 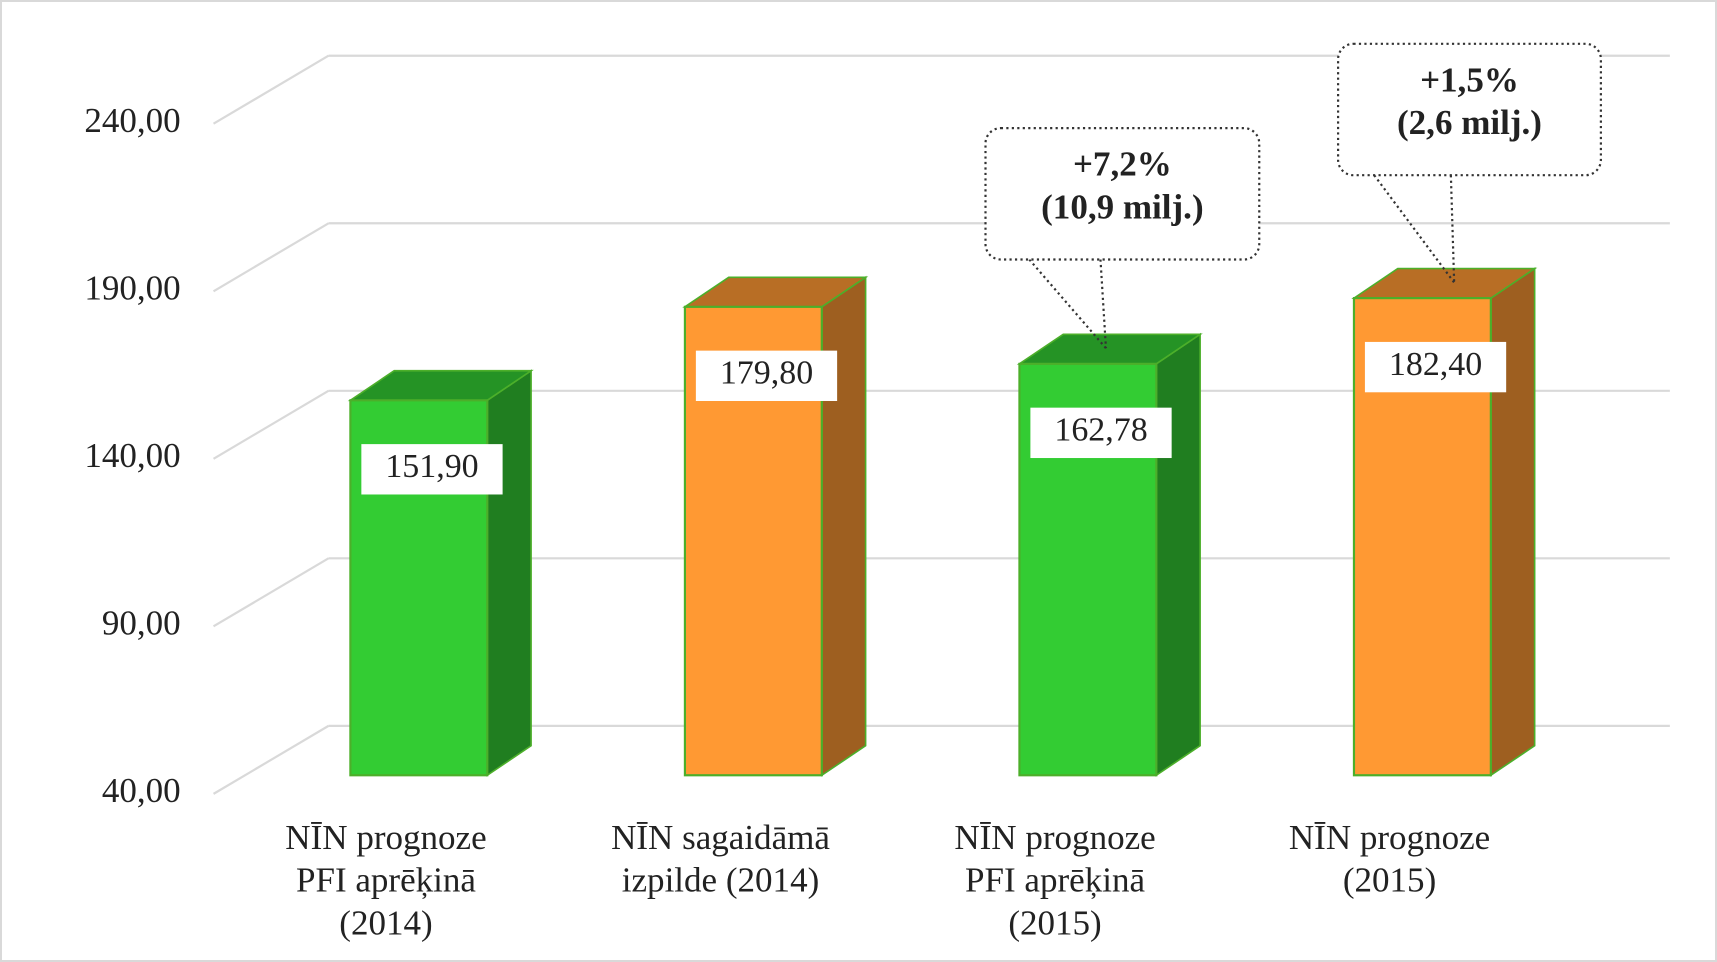 I want to click on y-tick-label: 90,00, so click(x=141, y=622).